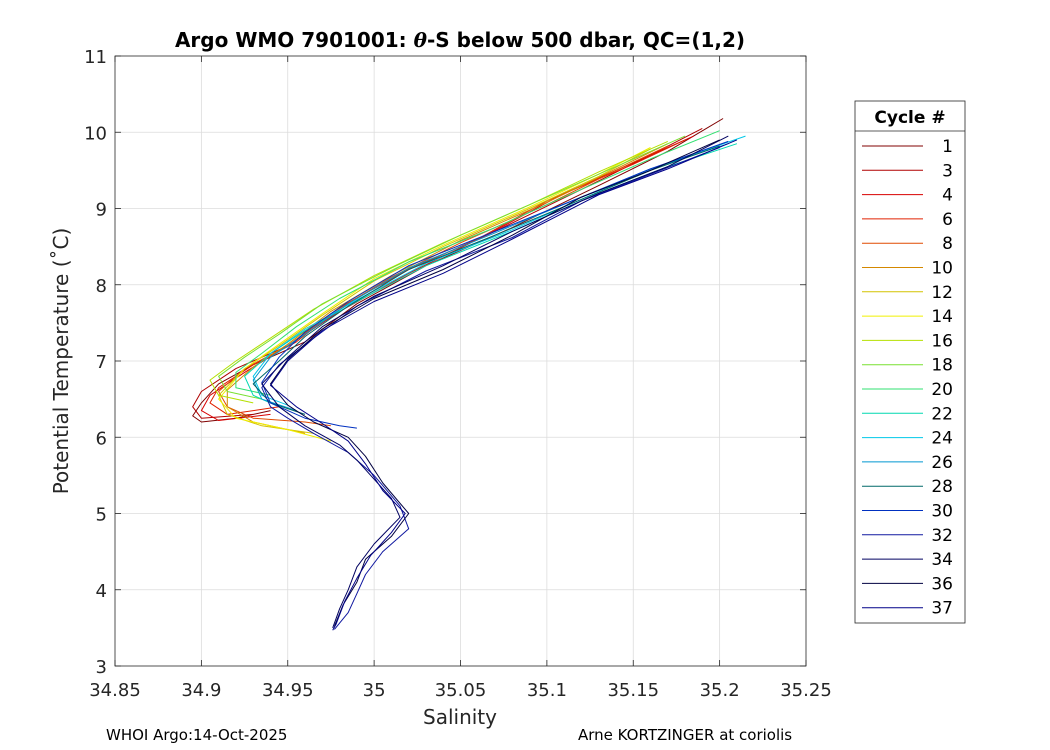 The width and height of the screenshot is (1050, 750). Describe the element at coordinates (201, 690) in the screenshot. I see `x-tick-label: 34.9` at that location.